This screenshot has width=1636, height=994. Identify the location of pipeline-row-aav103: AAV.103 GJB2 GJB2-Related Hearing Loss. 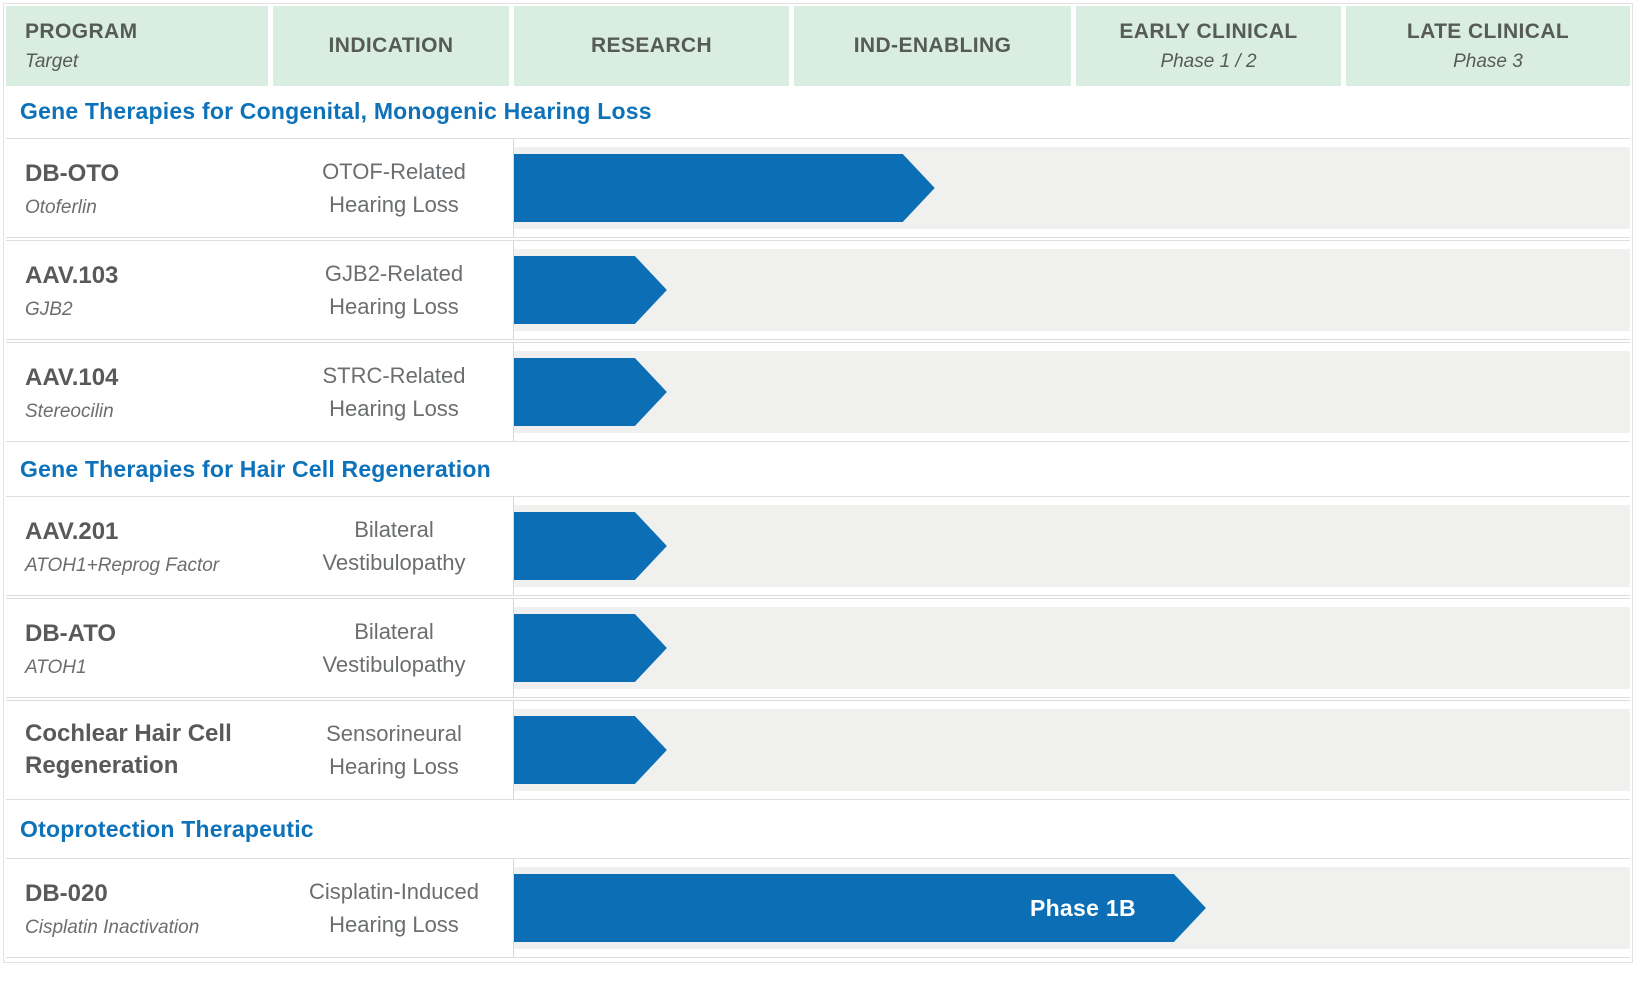
(818, 290).